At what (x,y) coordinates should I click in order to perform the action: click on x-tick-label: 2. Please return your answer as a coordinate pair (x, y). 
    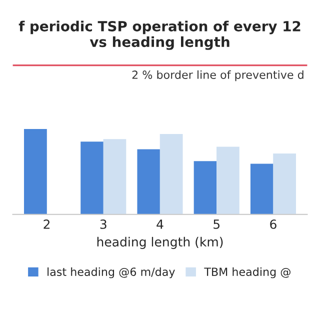
    Looking at the image, I should click on (47, 224).